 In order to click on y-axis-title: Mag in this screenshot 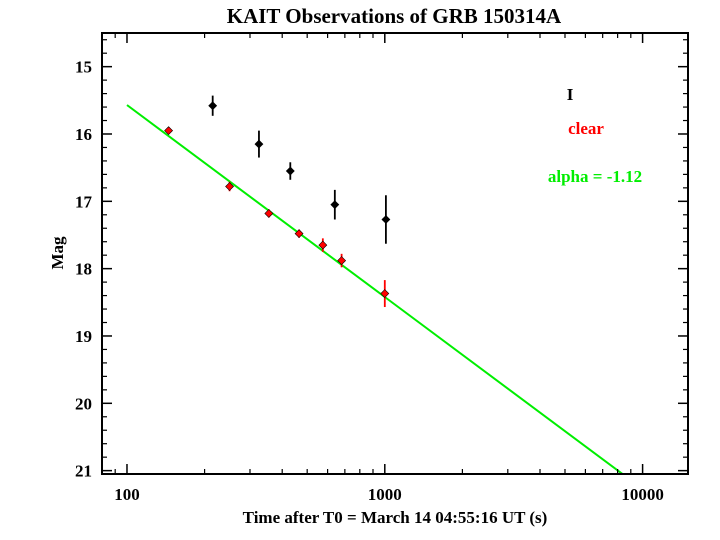, I will do `click(57, 253)`.